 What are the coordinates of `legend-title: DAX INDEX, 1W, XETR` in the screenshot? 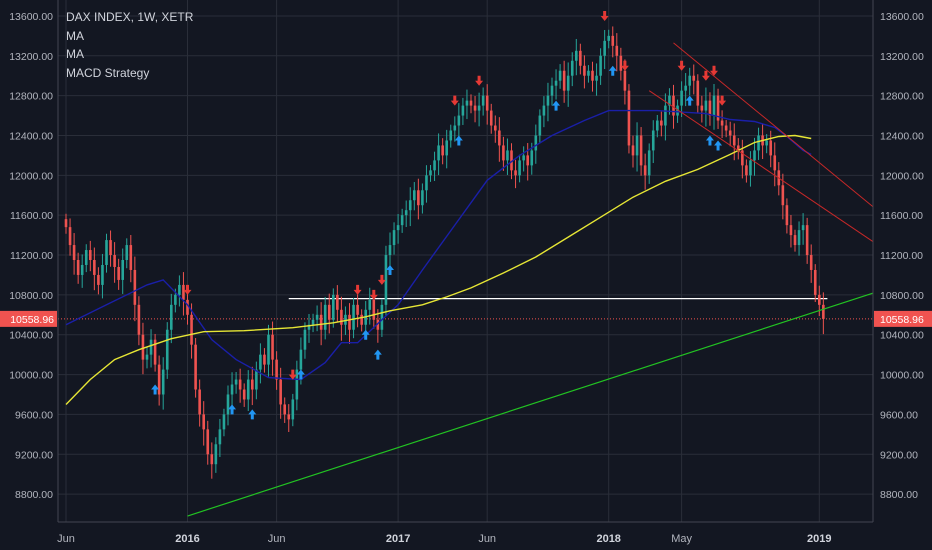 It's located at (130, 17).